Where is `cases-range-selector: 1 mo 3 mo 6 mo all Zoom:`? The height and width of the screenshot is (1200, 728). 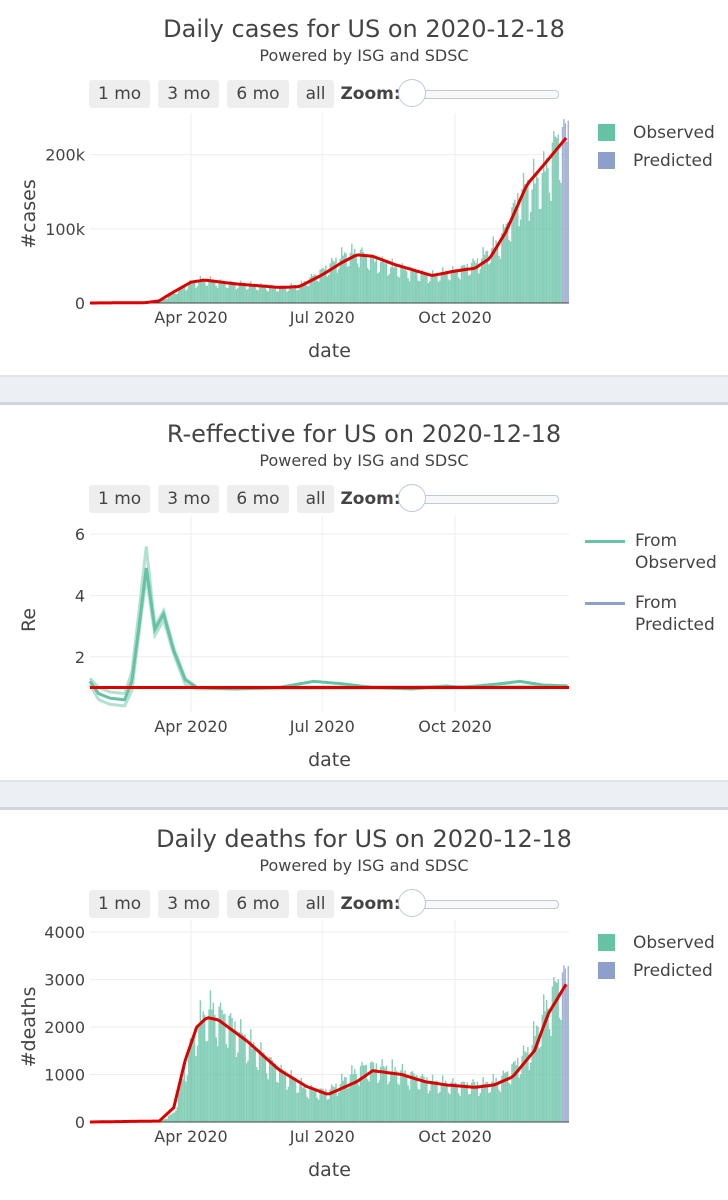
cases-range-selector: 1 mo 3 mo 6 mo all Zoom: is located at coordinates (245, 94).